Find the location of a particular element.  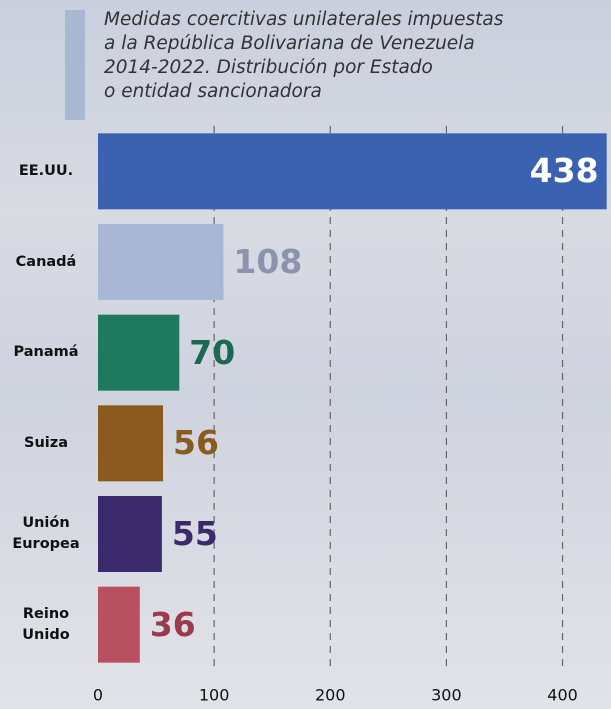

category-label: Canadá is located at coordinates (46, 261).